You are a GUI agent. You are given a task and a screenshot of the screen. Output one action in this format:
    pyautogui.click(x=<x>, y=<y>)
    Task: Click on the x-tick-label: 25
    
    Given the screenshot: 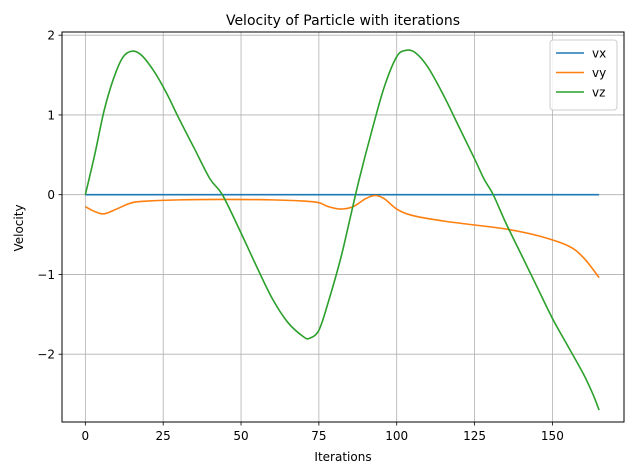 What is the action you would take?
    pyautogui.click(x=163, y=436)
    